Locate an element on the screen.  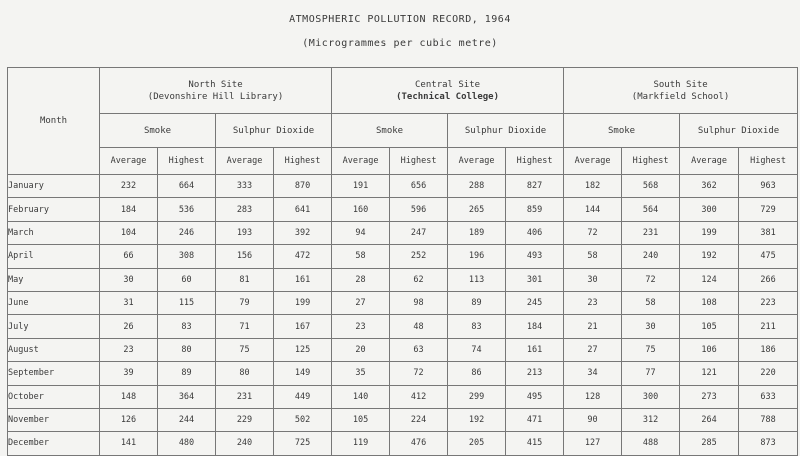
site-location: (Devonshire Hill Library) is located at coordinates (215, 96).